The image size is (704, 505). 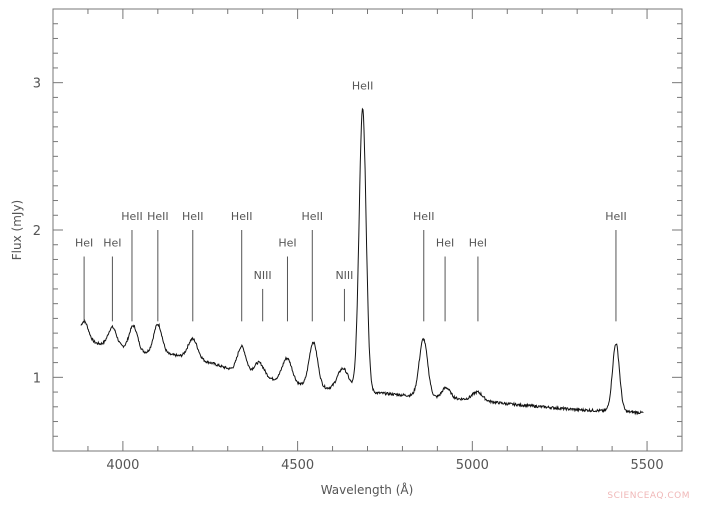 I want to click on y-tick-label: 3, so click(x=37, y=84).